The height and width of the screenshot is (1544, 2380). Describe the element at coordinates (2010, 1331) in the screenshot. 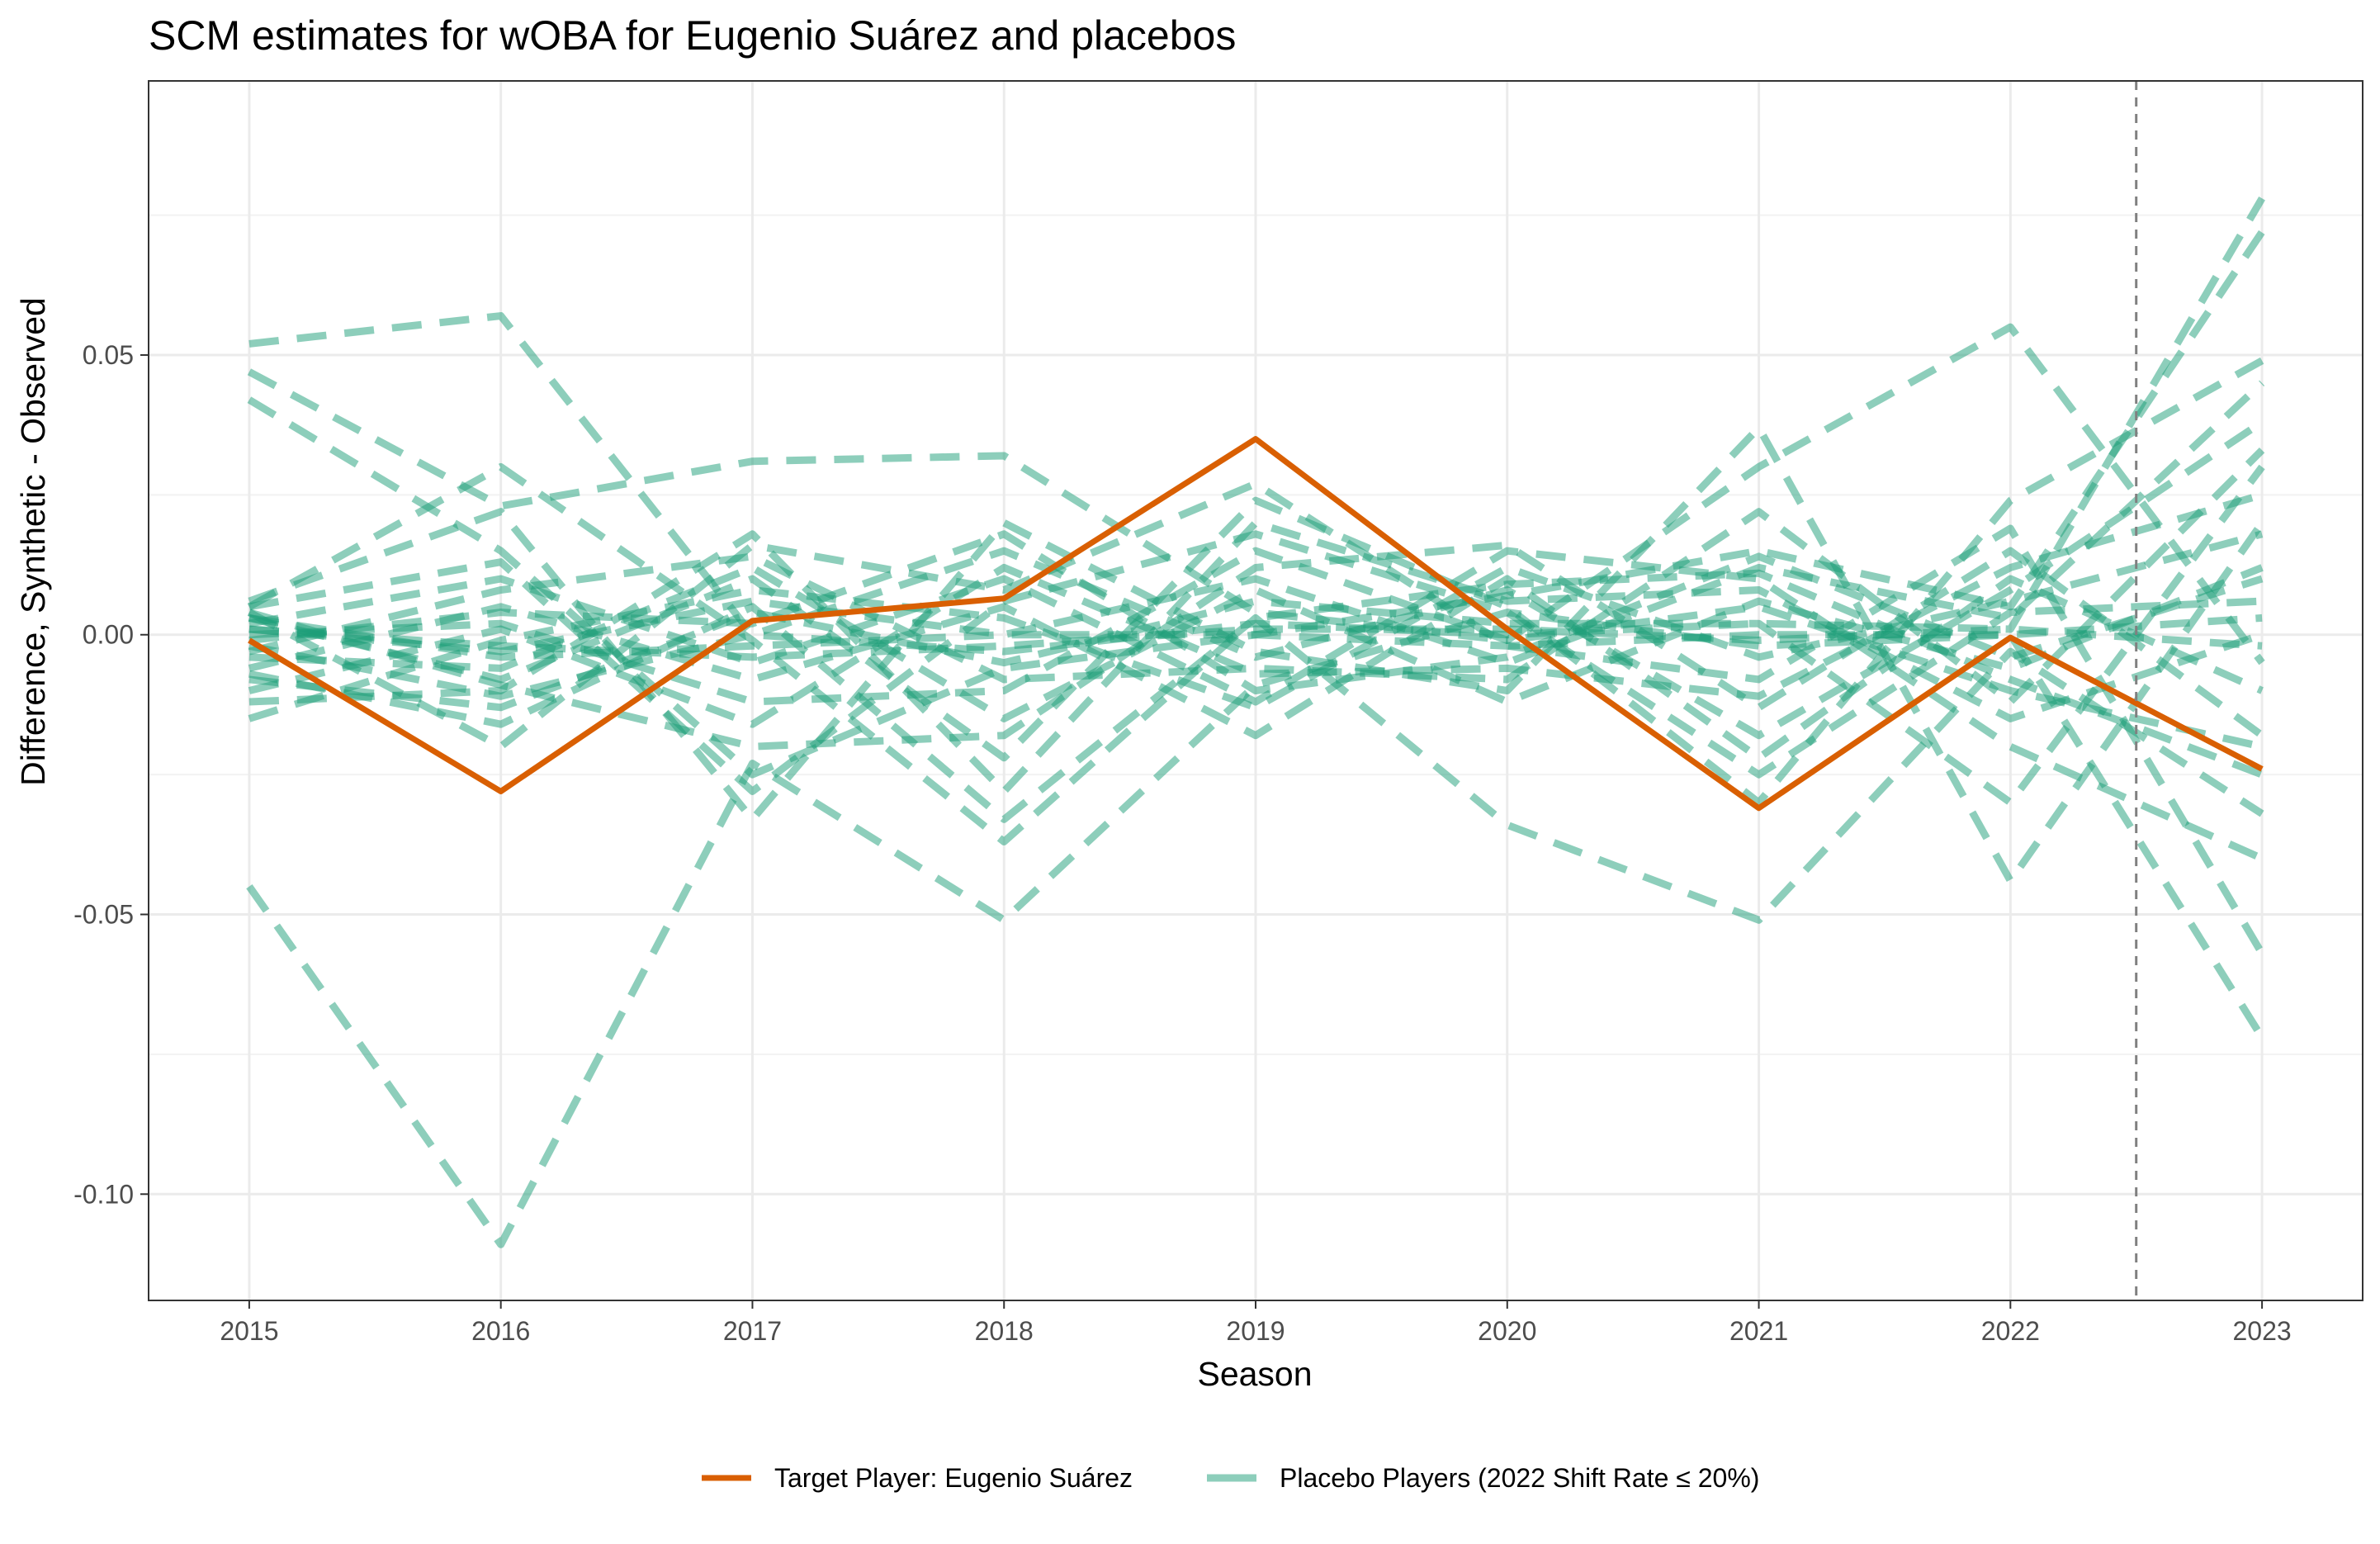

I see `x-tick-label: 2022` at that location.